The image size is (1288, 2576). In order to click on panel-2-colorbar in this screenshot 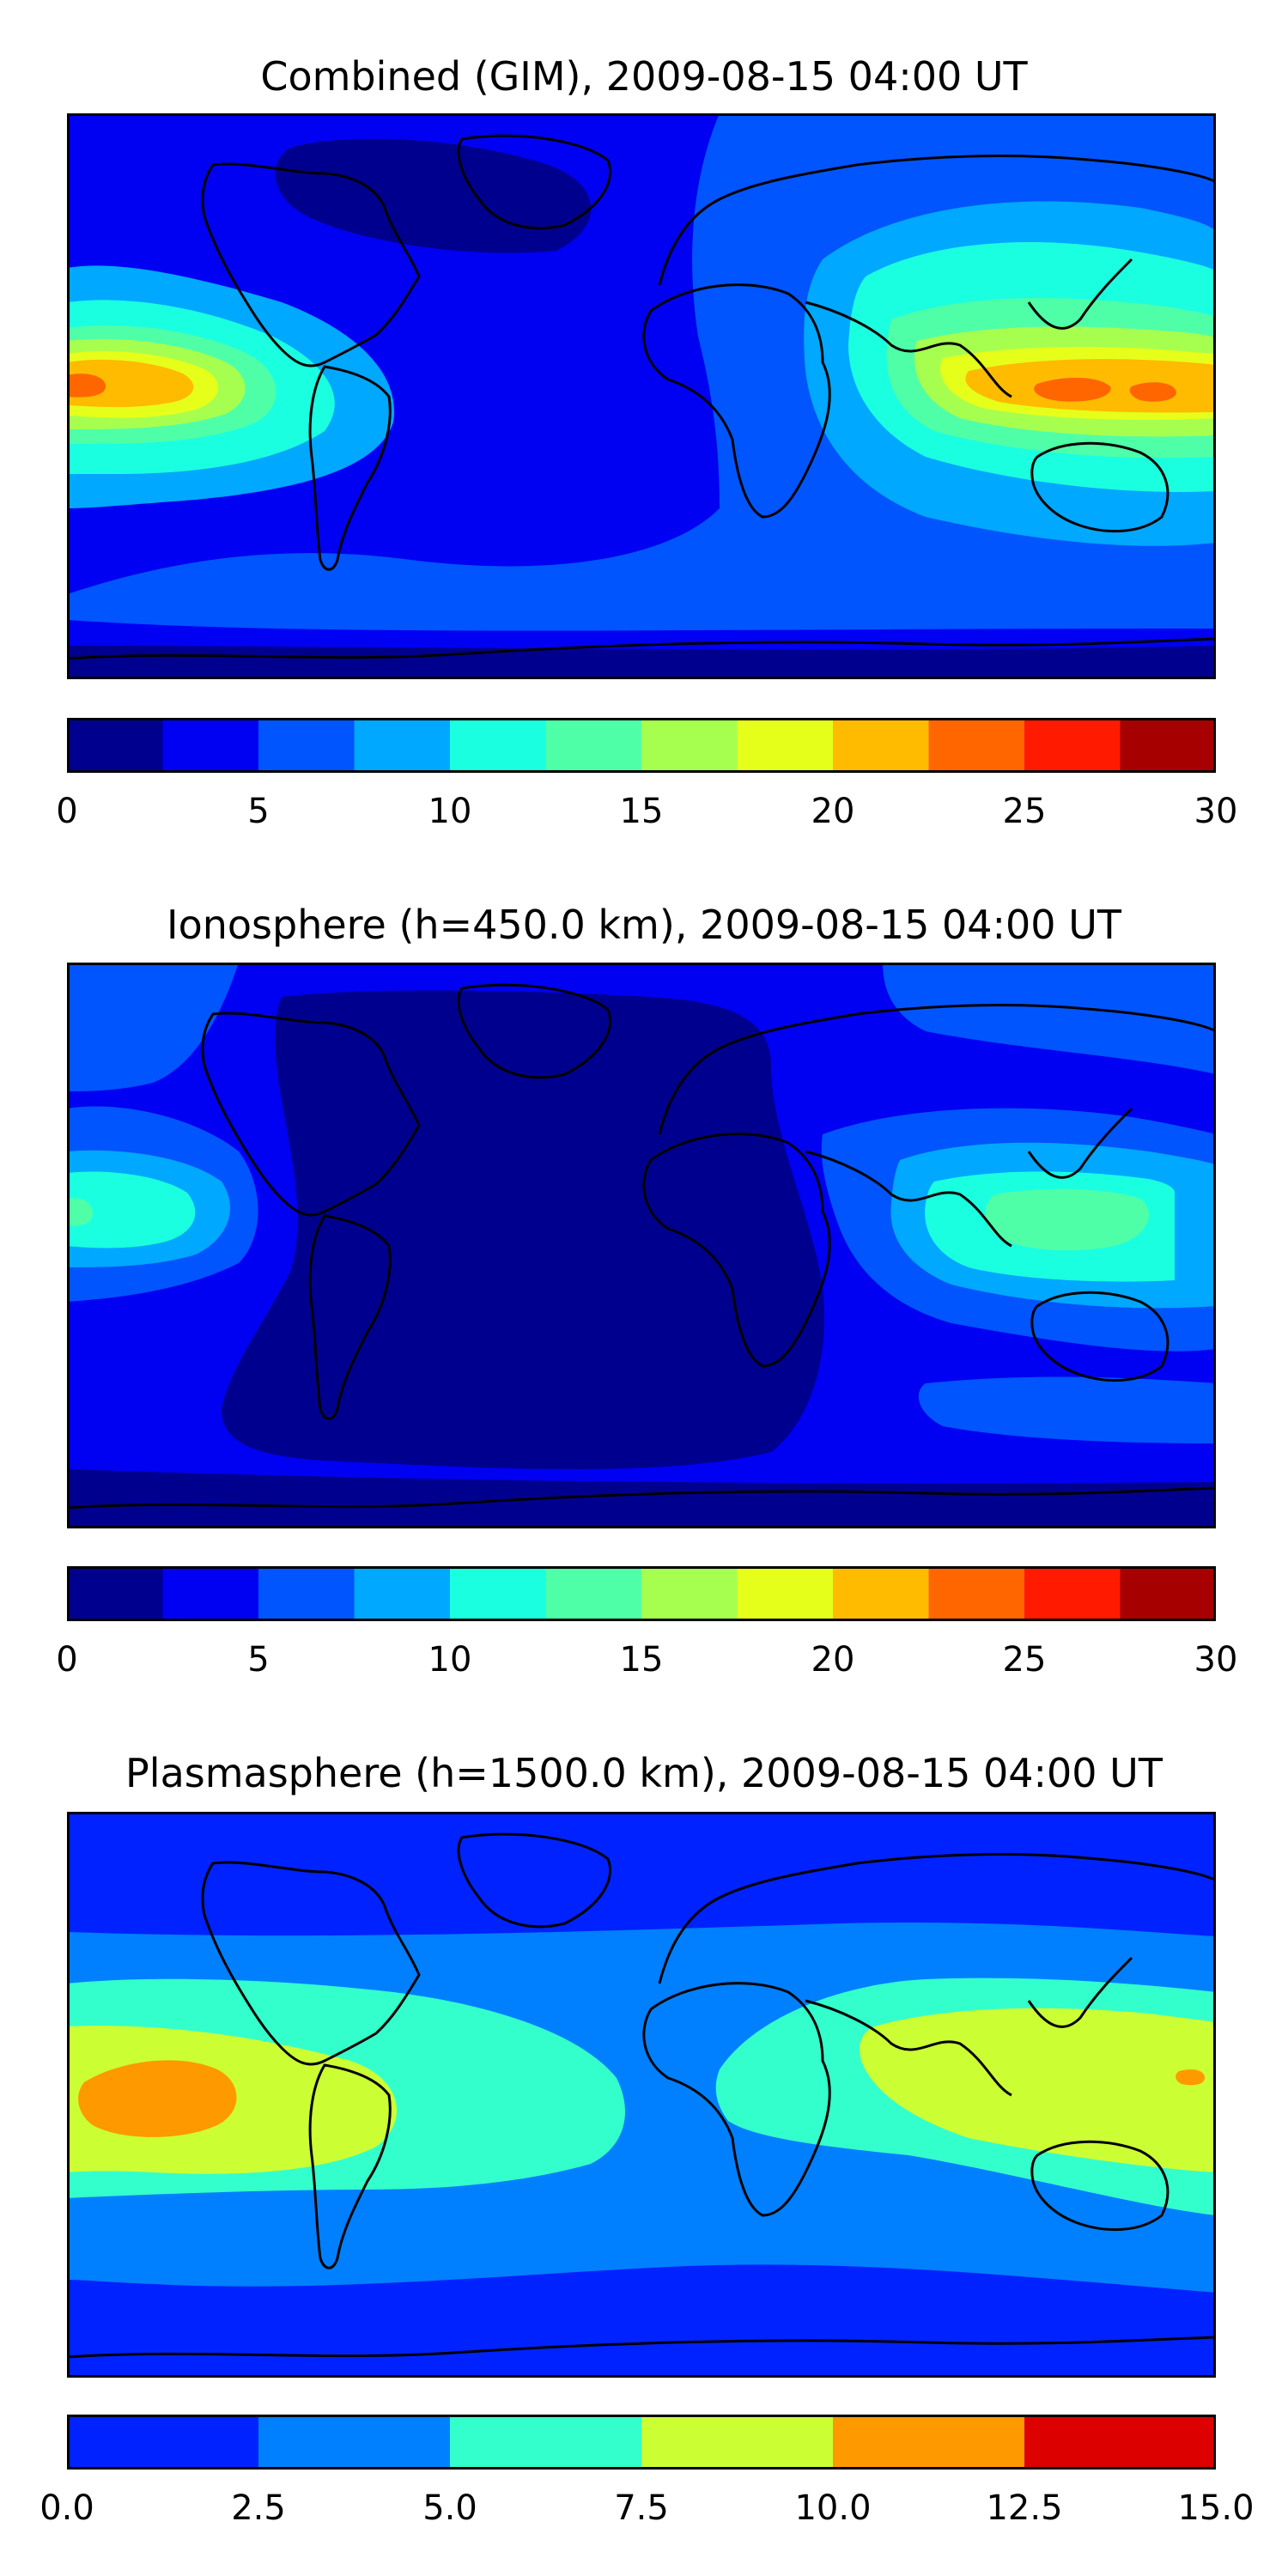, I will do `click(641, 1594)`.